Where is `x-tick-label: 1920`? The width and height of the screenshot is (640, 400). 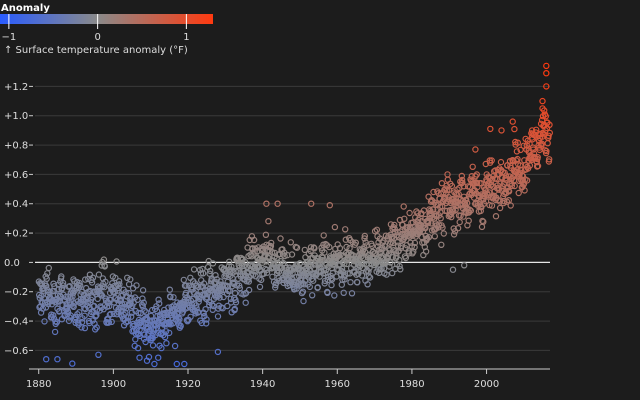 x-tick-label: 1920 is located at coordinates (187, 384).